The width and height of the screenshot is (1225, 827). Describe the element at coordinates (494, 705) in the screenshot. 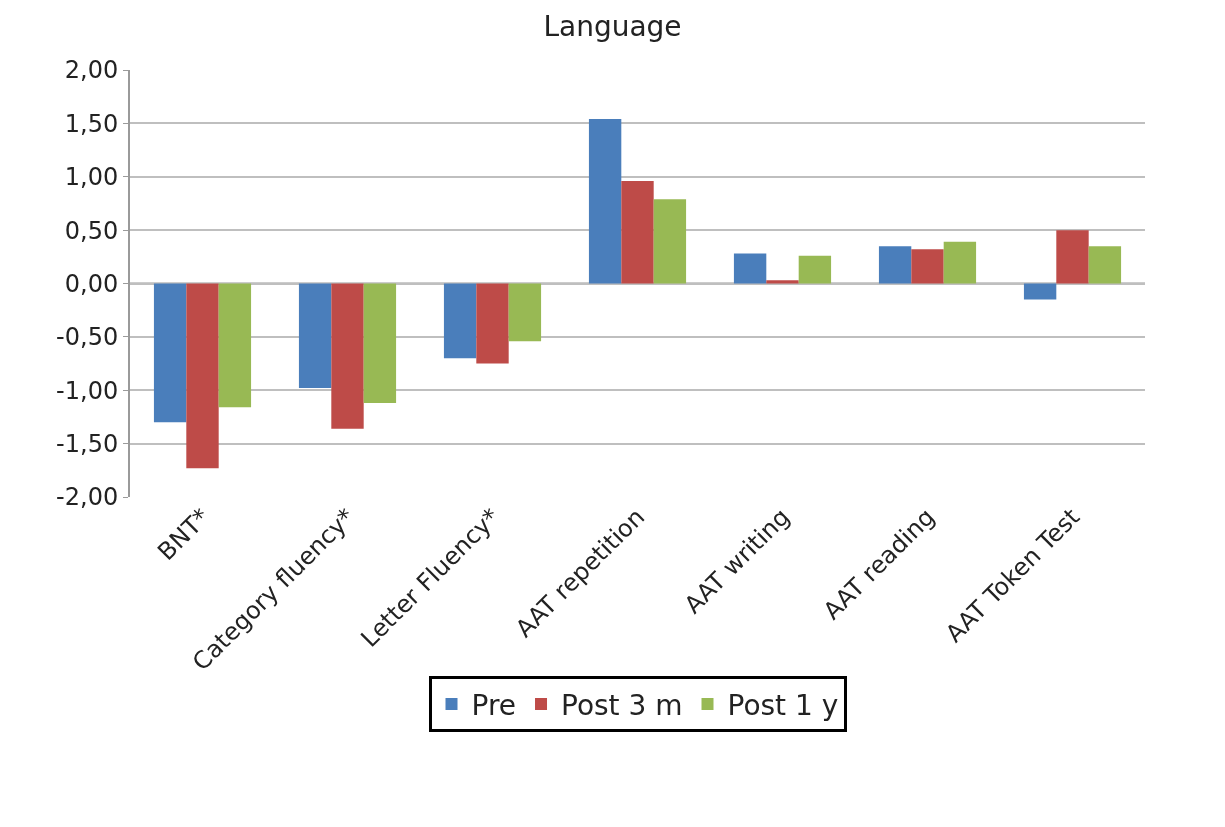

I see `legend-label: Pre` at that location.